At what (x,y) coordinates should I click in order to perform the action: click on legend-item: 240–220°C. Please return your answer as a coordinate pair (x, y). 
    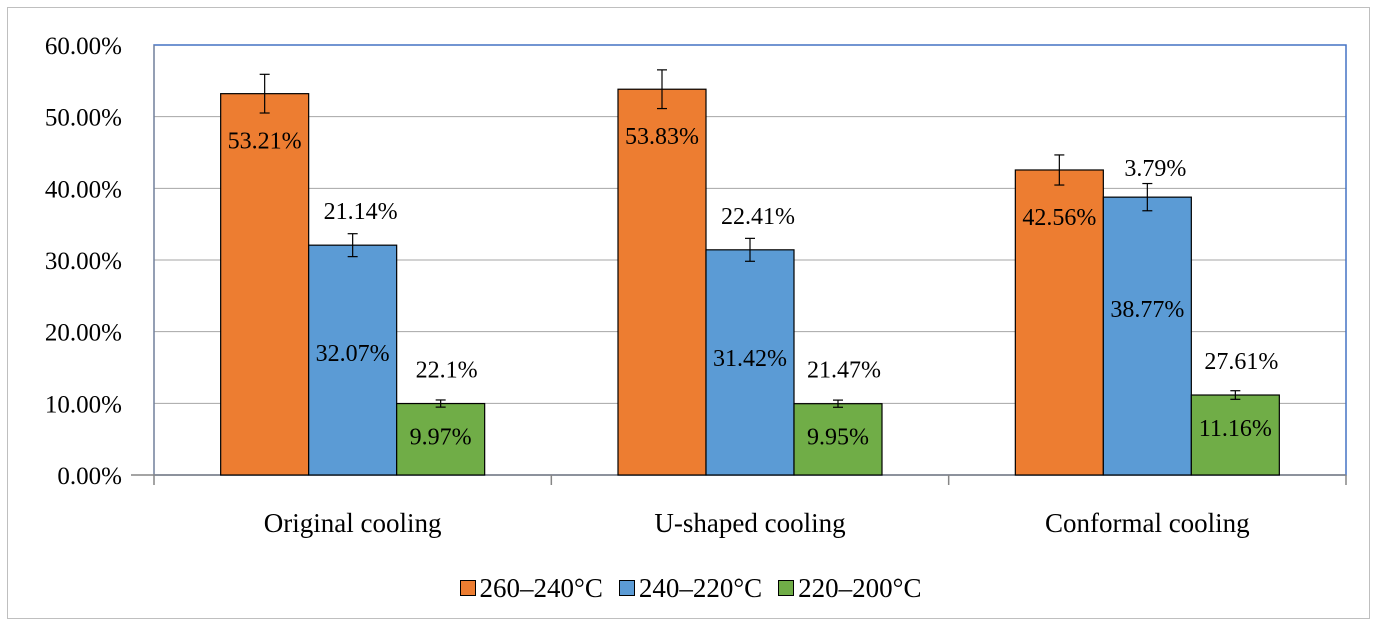
    Looking at the image, I should click on (690, 588).